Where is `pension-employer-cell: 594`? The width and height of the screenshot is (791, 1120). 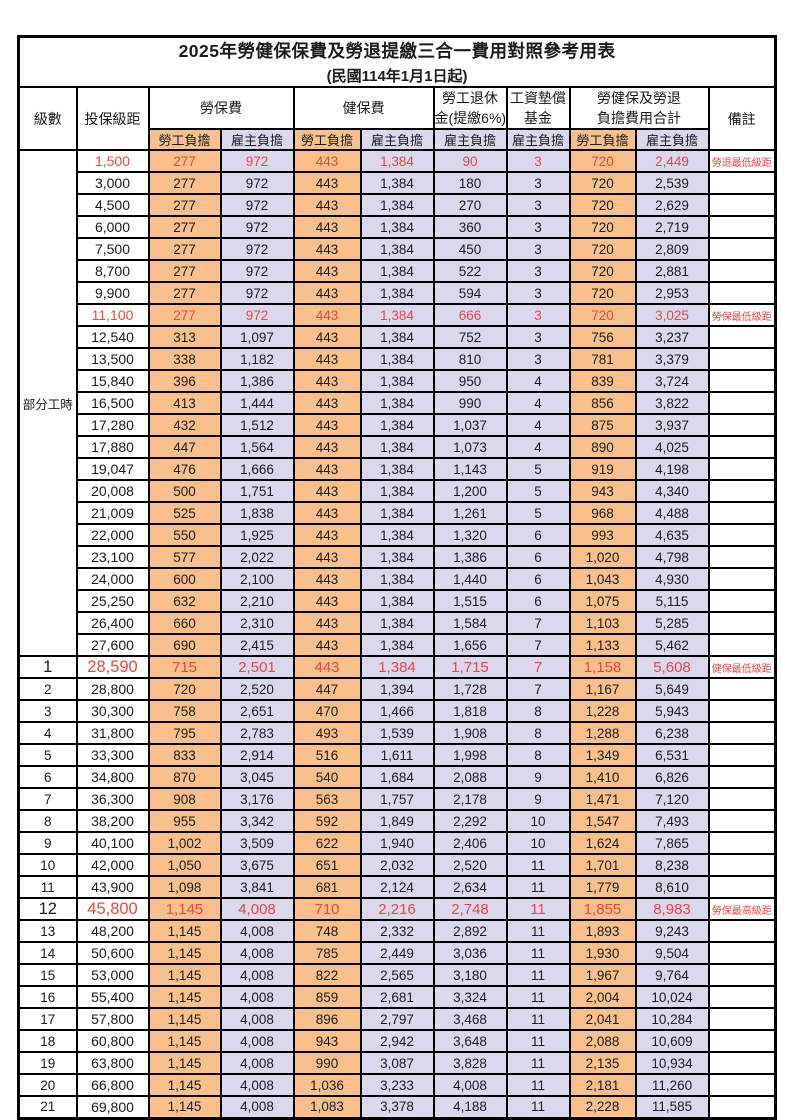 pension-employer-cell: 594 is located at coordinates (470, 293).